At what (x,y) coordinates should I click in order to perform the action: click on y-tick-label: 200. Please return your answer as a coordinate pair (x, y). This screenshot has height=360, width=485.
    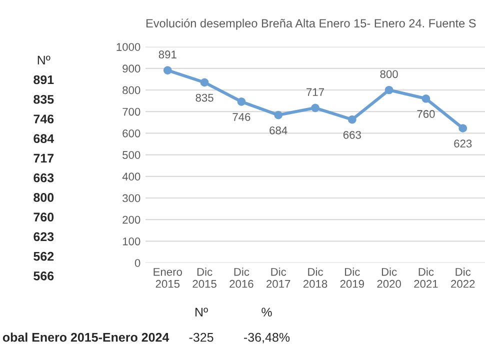
    Looking at the image, I should click on (131, 220).